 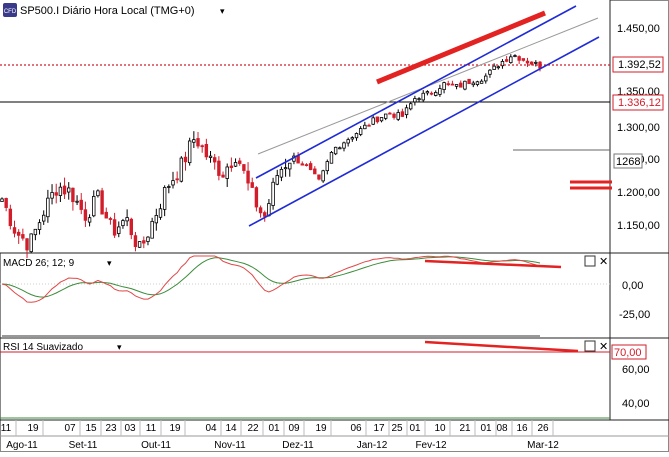 What do you see at coordinates (298, 445) in the screenshot?
I see `month-tick-label: Dez-11` at bounding box center [298, 445].